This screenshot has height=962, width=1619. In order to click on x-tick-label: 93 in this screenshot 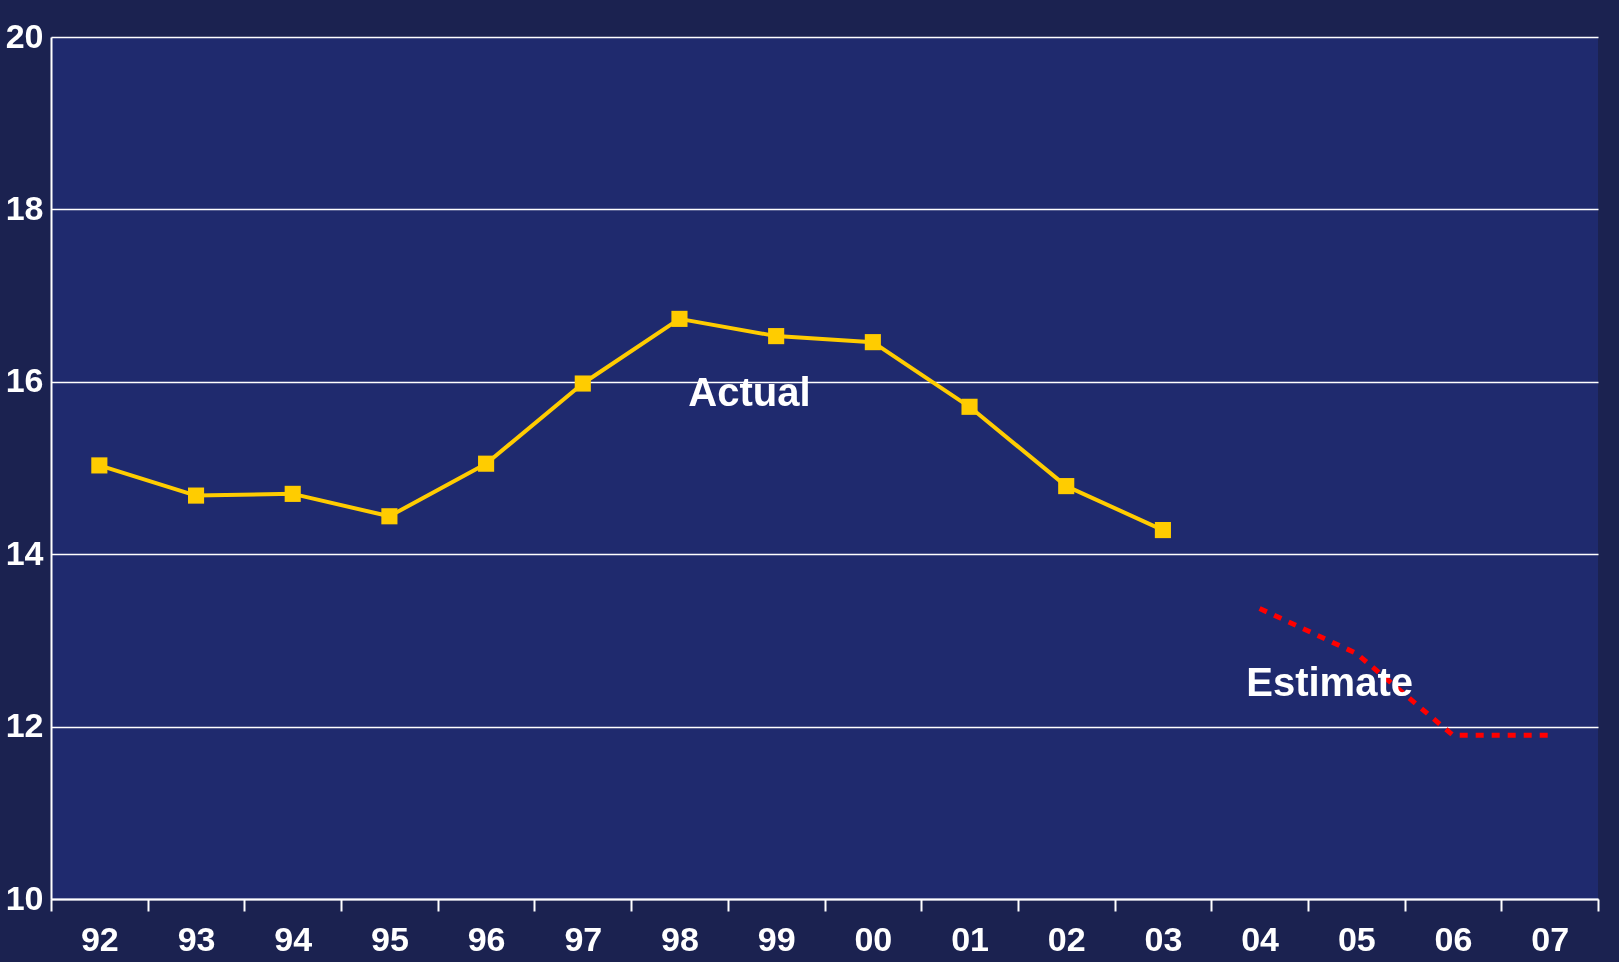, I will do `click(196, 938)`.